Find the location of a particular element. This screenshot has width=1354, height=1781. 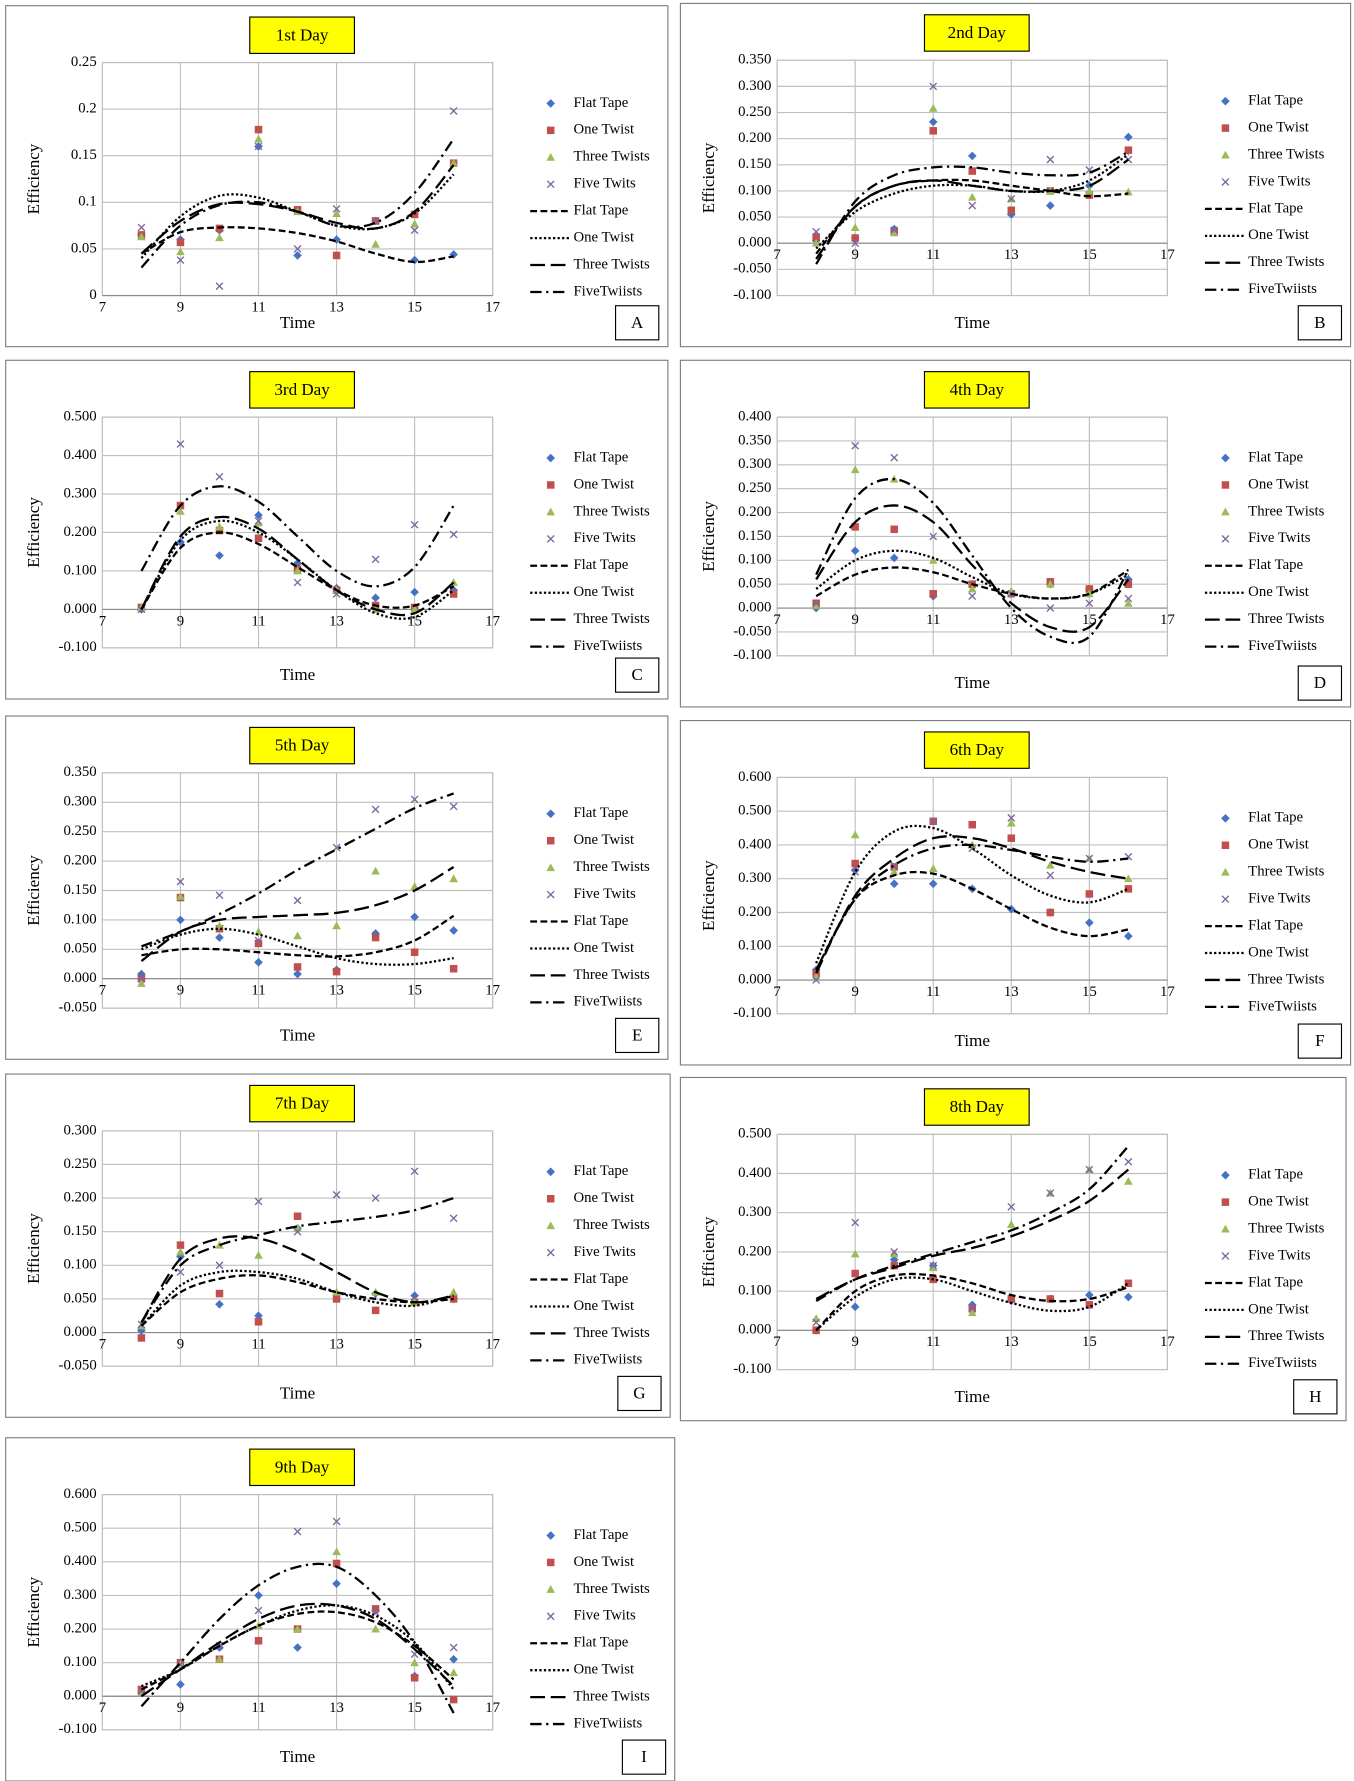

chart-title: 6th Day is located at coordinates (977, 749).